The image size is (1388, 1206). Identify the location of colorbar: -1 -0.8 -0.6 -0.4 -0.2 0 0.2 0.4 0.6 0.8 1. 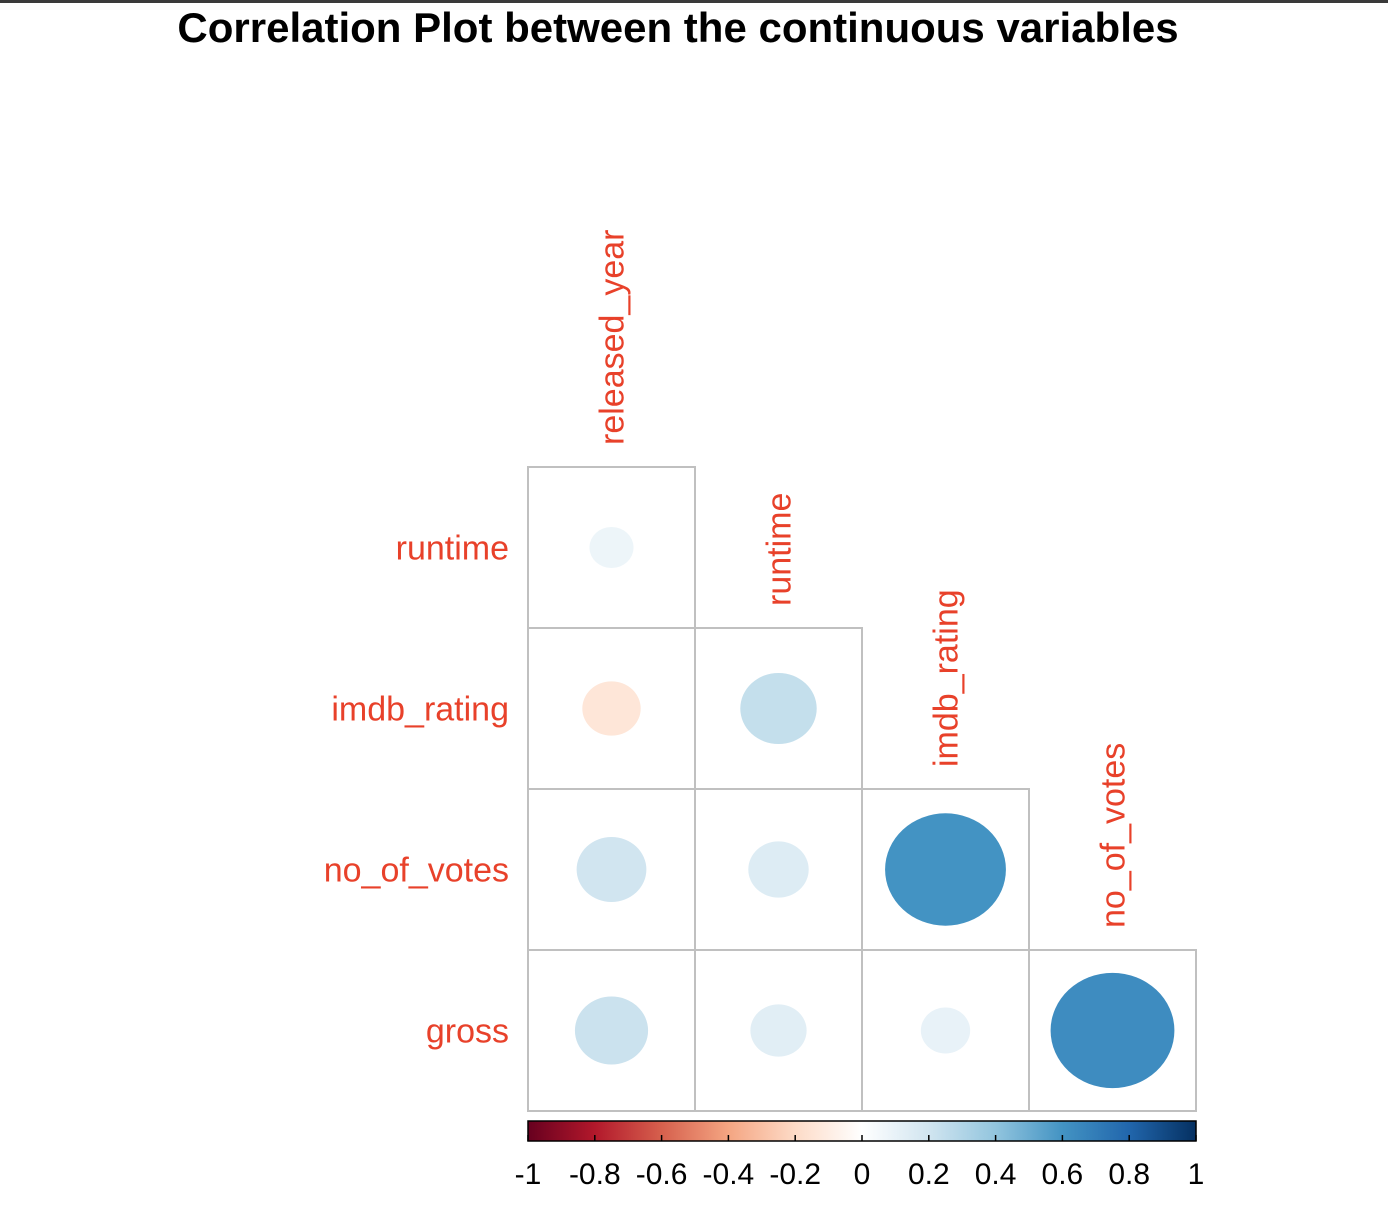
(860, 1155).